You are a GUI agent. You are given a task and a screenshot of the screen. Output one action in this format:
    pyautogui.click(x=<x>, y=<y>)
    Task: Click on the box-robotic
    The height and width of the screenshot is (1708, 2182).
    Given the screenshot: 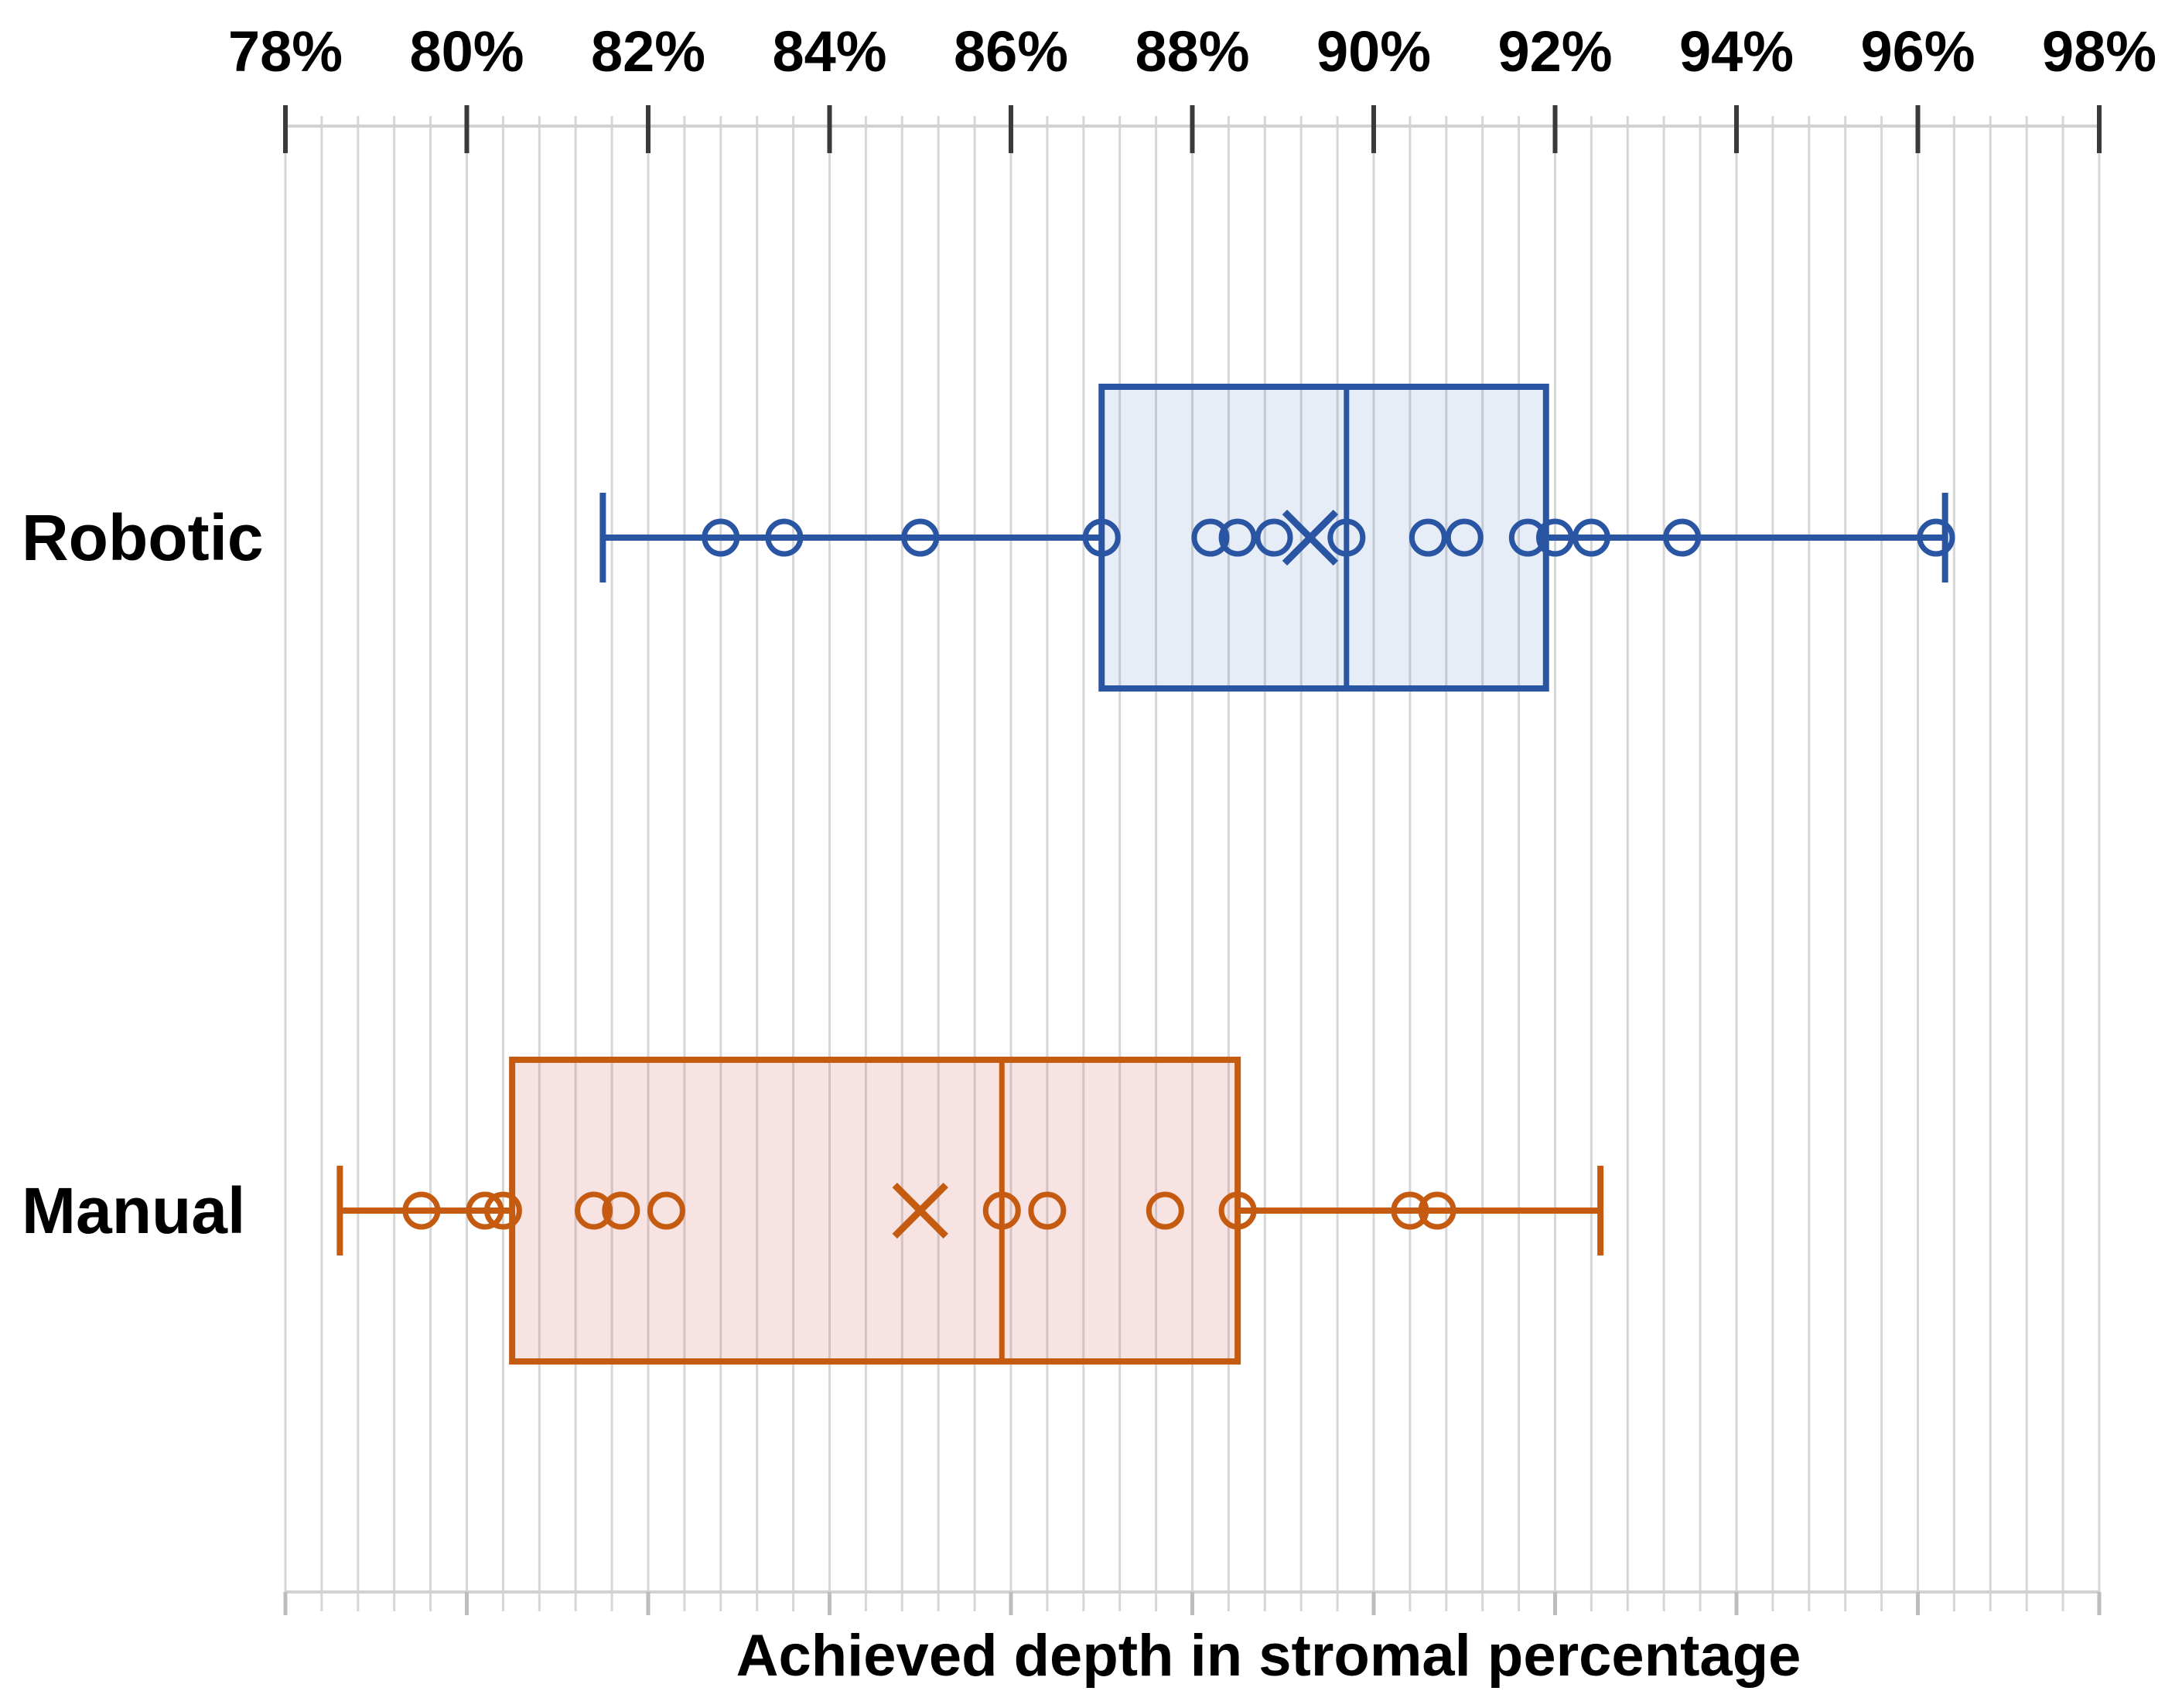 What is the action you would take?
    pyautogui.click(x=1323, y=538)
    